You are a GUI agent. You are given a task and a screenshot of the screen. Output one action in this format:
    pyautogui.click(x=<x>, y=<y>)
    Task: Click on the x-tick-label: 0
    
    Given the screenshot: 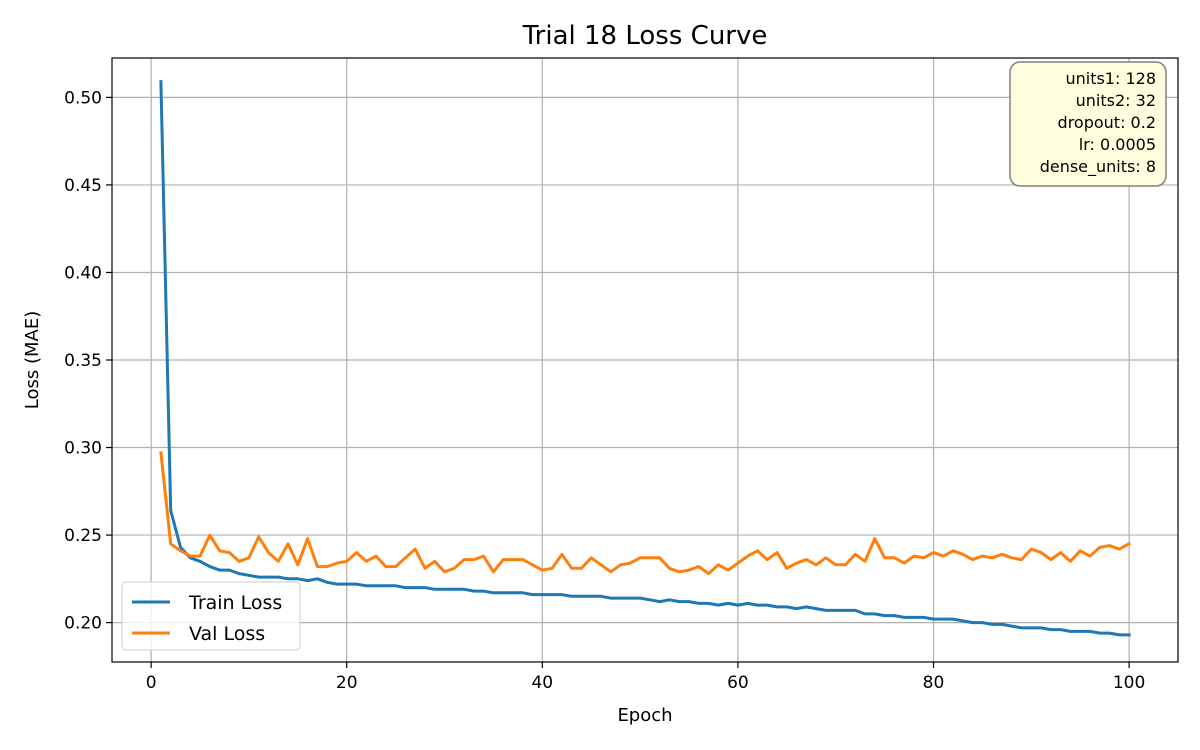 What is the action you would take?
    pyautogui.click(x=151, y=683)
    